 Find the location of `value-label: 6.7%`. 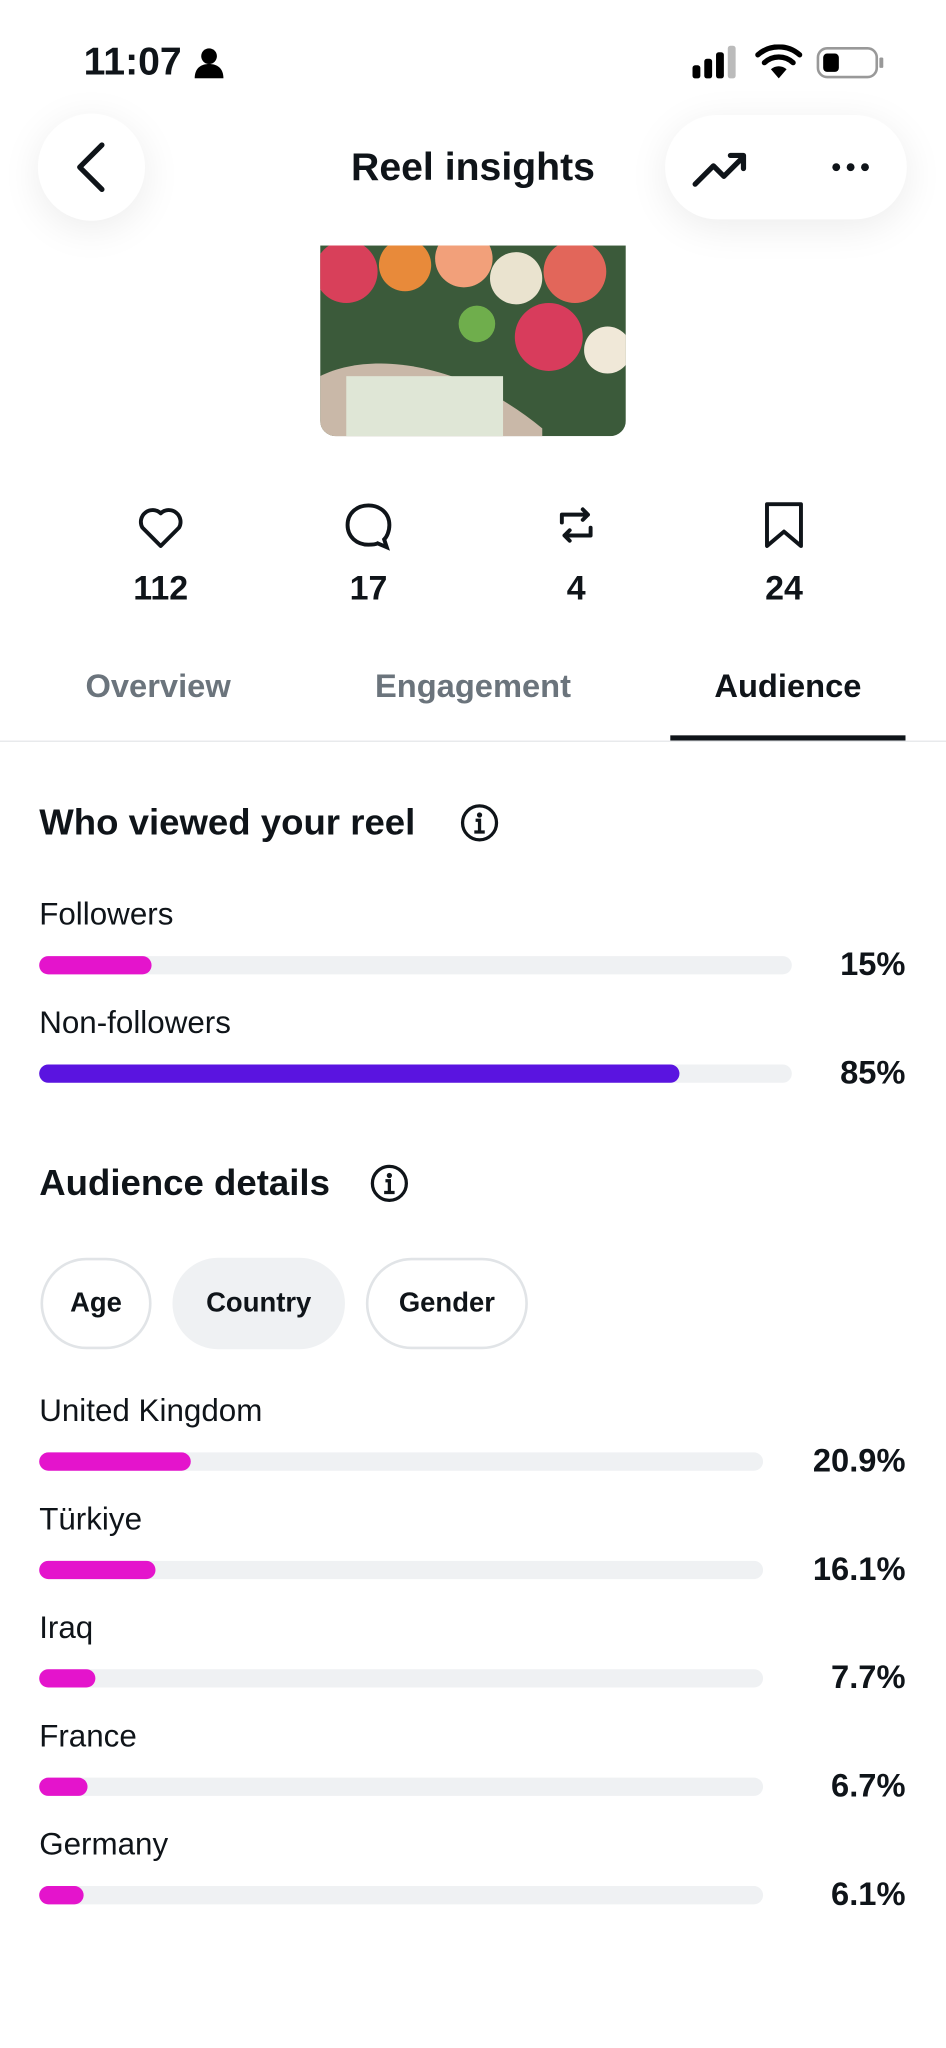

value-label: 6.7% is located at coordinates (868, 1786).